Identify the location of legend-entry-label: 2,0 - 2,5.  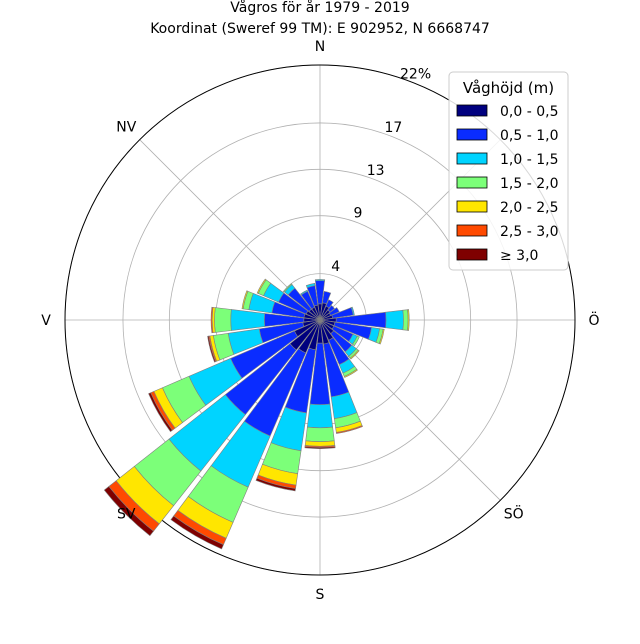
(529, 208).